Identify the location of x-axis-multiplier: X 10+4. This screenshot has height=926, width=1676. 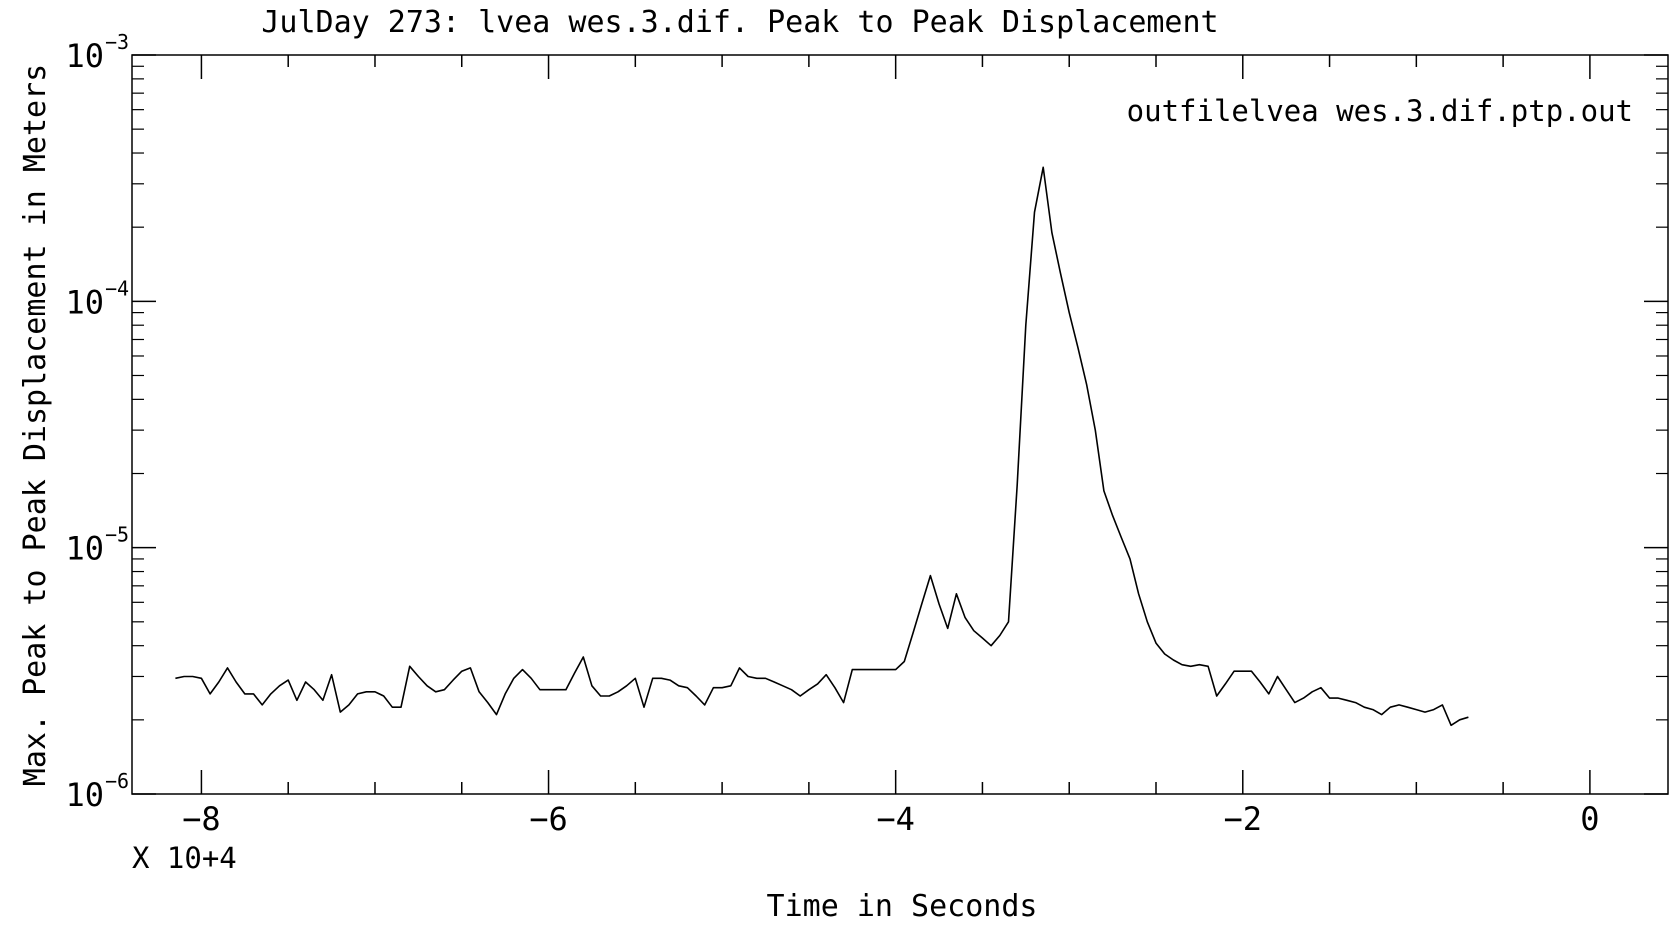
(184, 858).